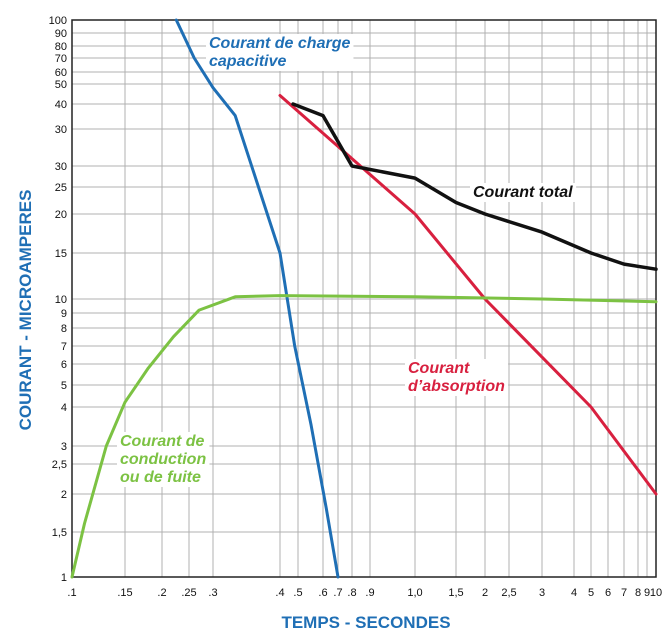  I want to click on x-tick-label: .2, so click(161, 593).